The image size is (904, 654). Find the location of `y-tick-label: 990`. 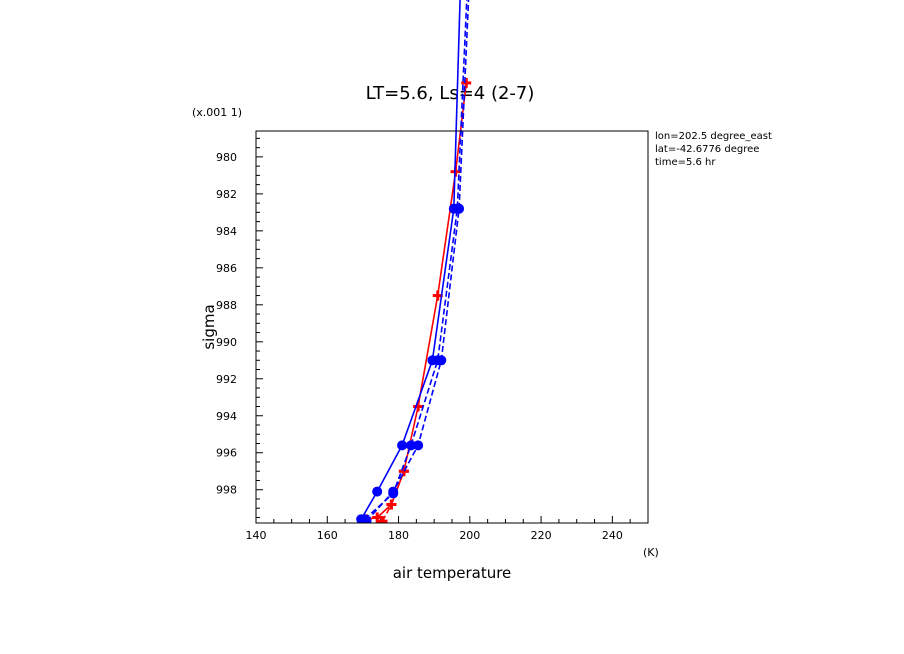

y-tick-label: 990 is located at coordinates (226, 342).